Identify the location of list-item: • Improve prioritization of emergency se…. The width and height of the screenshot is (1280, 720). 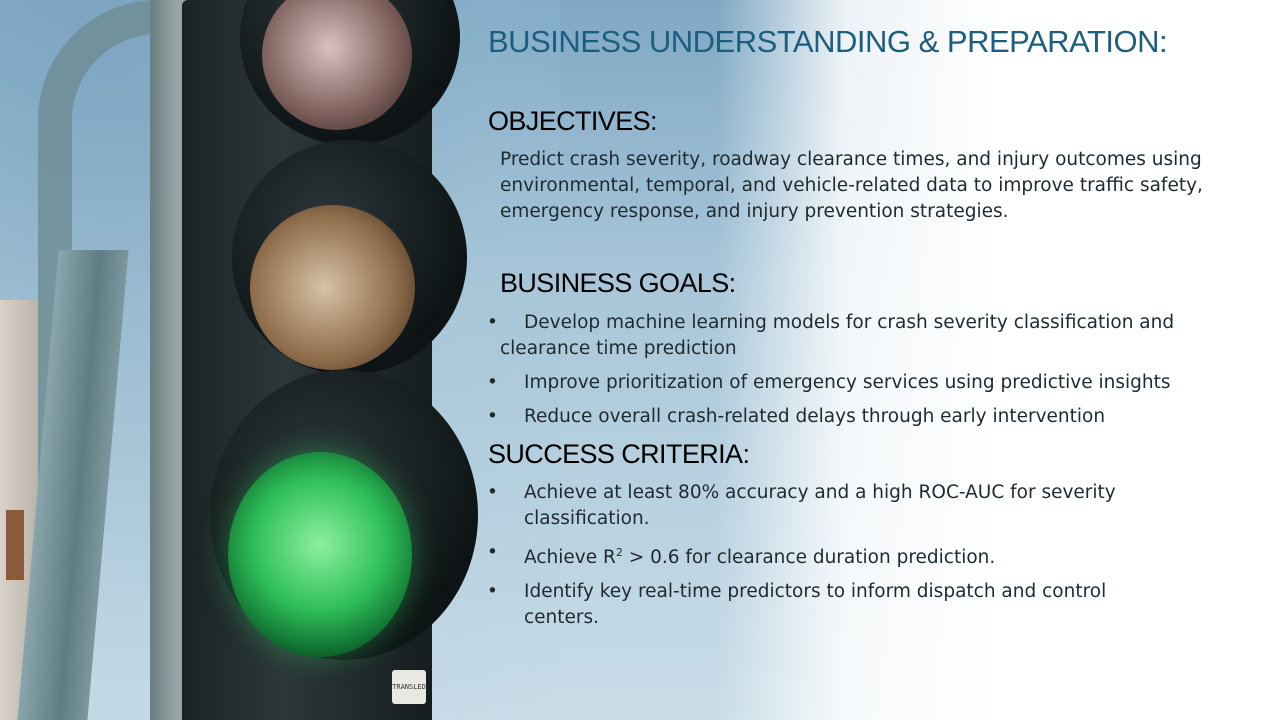
(874, 383).